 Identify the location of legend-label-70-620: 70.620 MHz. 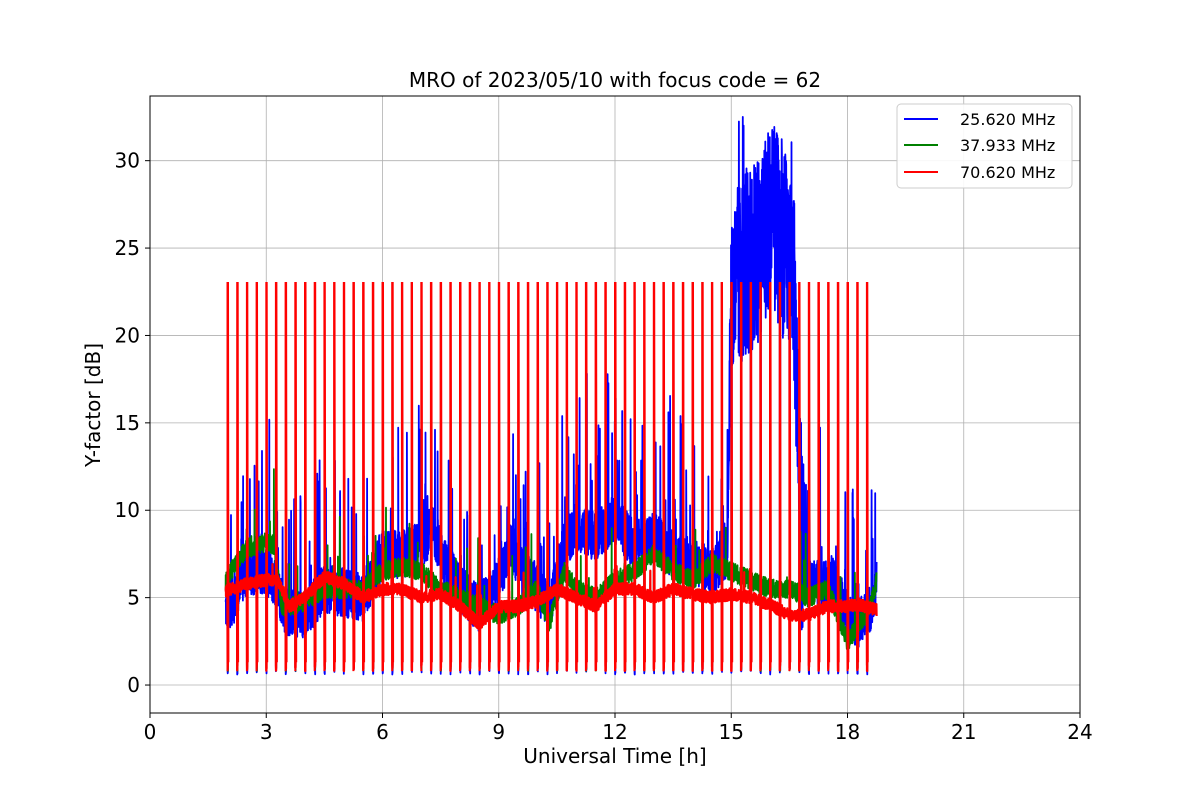
(1007, 172).